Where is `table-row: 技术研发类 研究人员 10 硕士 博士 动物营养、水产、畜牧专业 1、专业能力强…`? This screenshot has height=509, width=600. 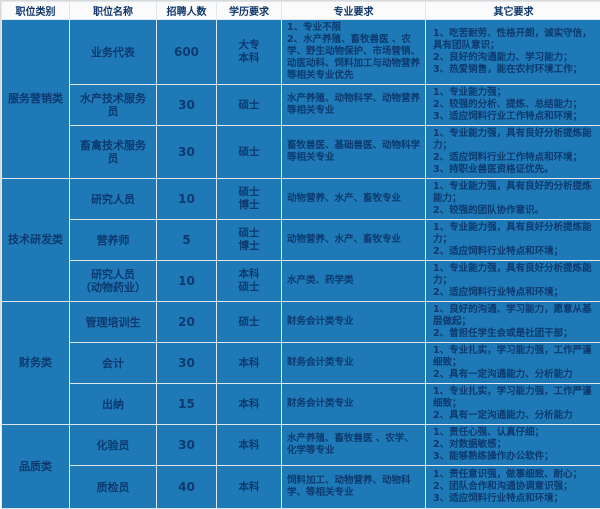 table-row: 技术研发类 研究人员 10 硕士 博士 动物营养、水产、畜牧专业 1、专业能力强… is located at coordinates (301, 199).